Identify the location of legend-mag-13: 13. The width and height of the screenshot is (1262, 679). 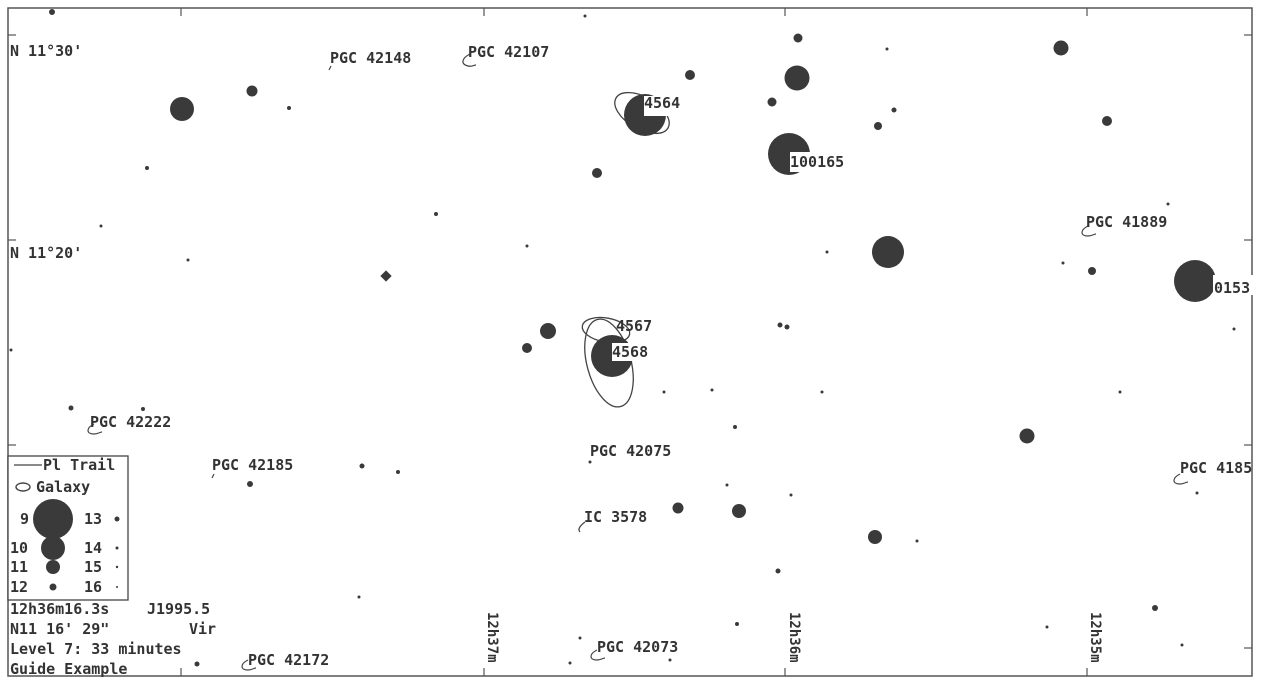
(93, 519).